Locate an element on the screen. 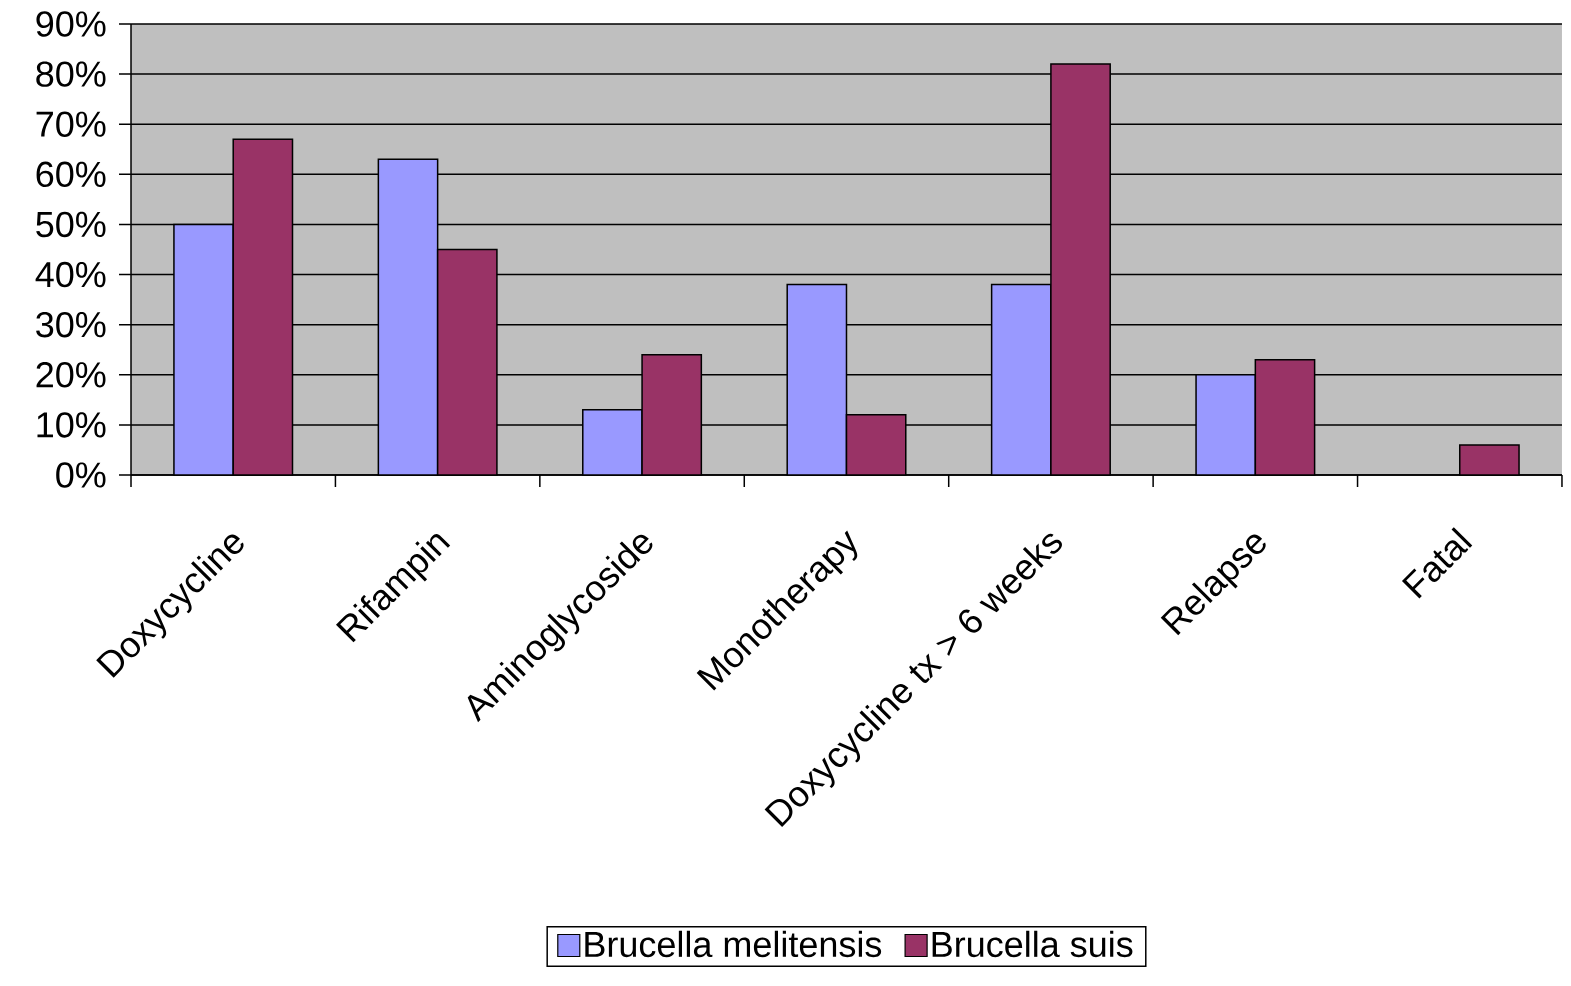 Image resolution: width=1571 pixels, height=986 pixels. y-tick-label: 20% is located at coordinates (71, 375).